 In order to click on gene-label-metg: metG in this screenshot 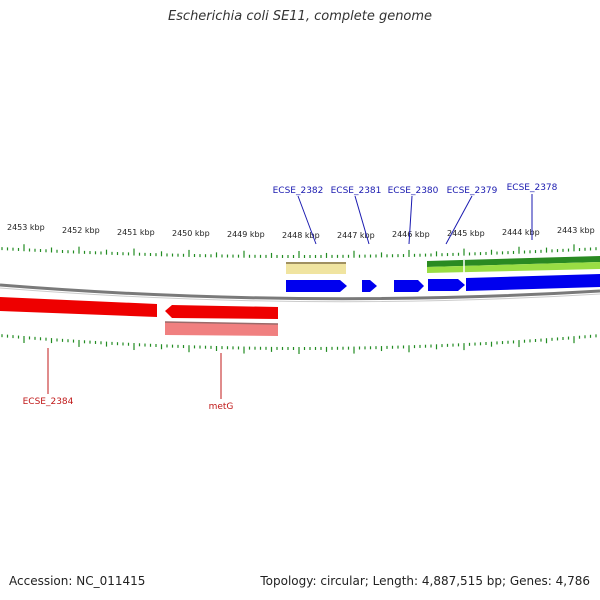, I will do `click(221, 407)`.